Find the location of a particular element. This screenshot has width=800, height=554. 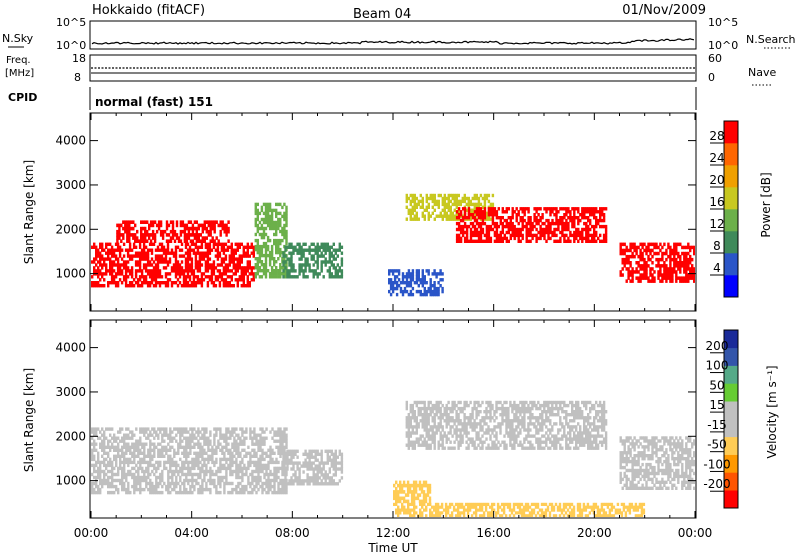

scatter-region is located at coordinates (313, 467).